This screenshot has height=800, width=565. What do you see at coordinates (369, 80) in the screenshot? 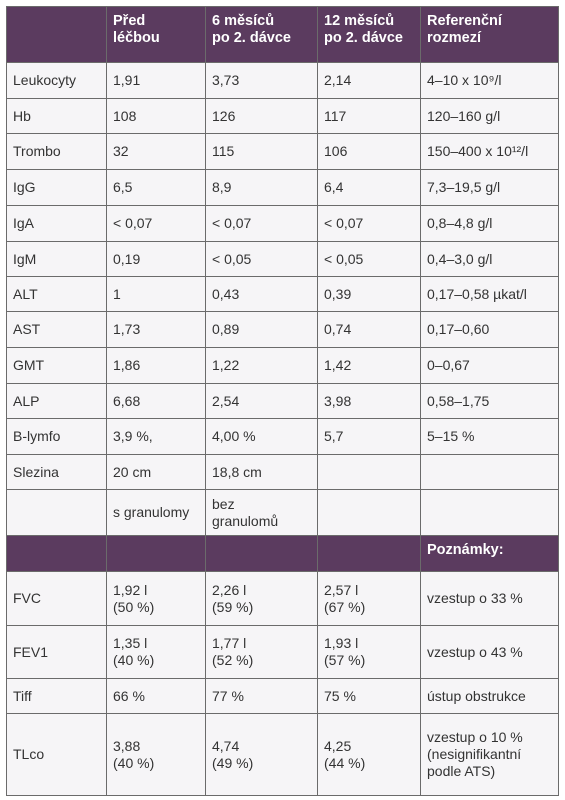
I see `table-cell: 2,14` at bounding box center [369, 80].